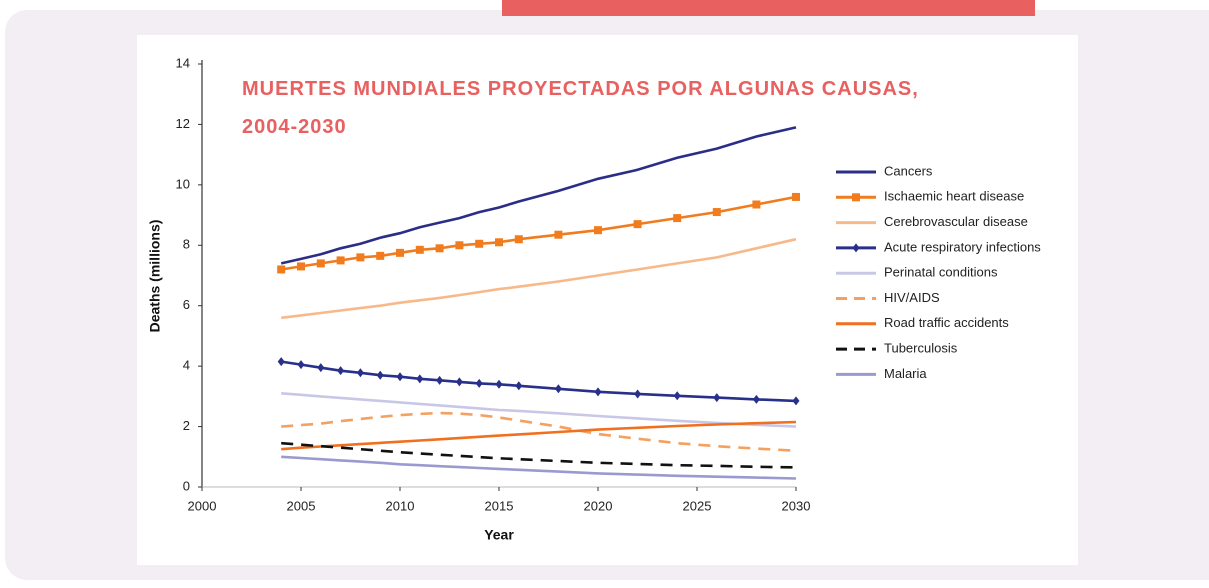 The height and width of the screenshot is (588, 1209). I want to click on y-tick-label: 4, so click(186, 365).